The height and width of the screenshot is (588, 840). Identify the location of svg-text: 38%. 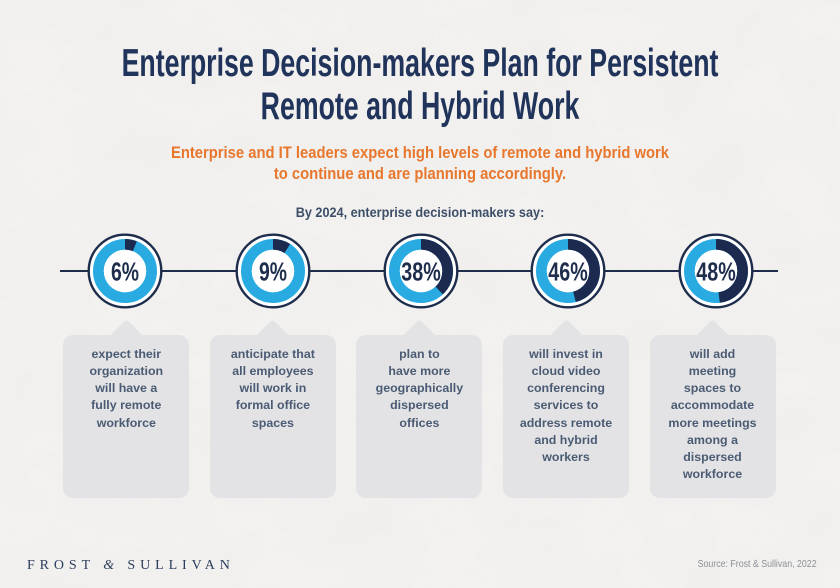
(421, 271).